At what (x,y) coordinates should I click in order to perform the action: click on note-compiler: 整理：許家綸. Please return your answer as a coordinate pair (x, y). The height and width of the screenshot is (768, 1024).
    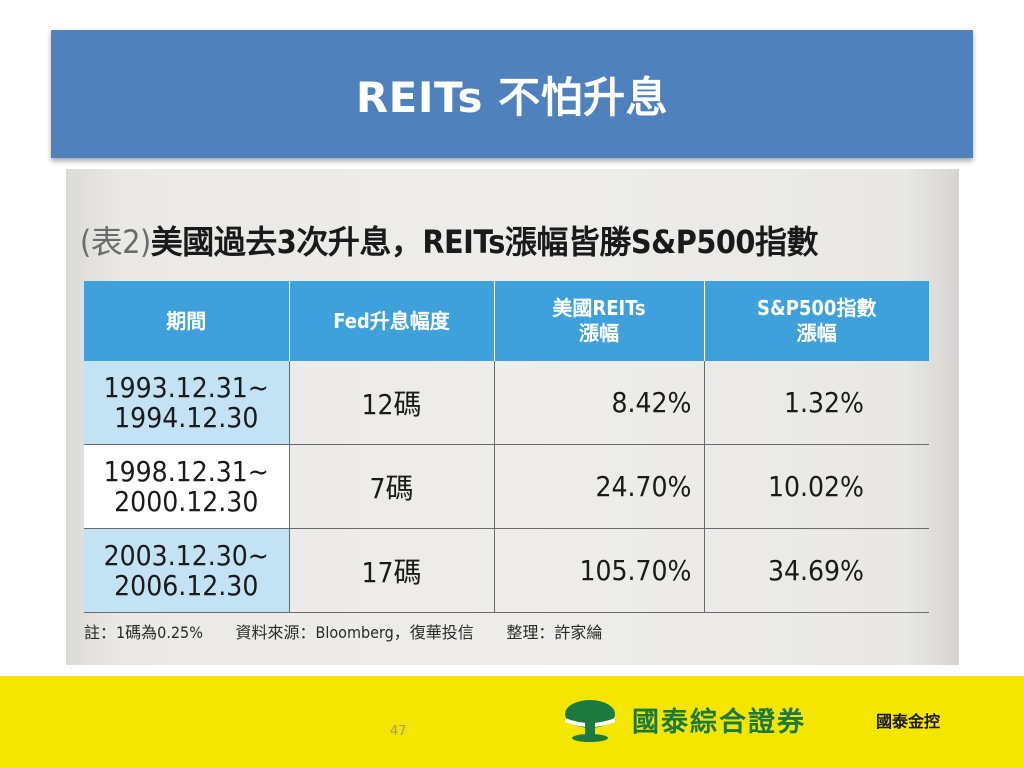
    Looking at the image, I should click on (554, 632).